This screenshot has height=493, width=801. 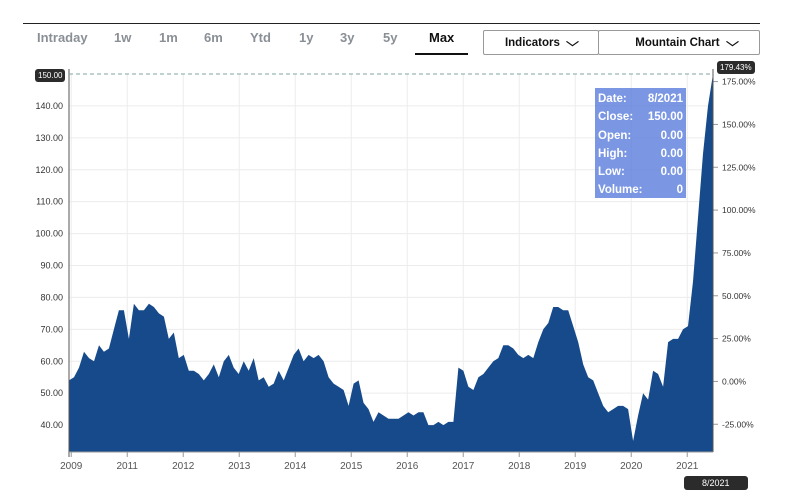 What do you see at coordinates (442, 42) in the screenshot?
I see `tab-max: Max` at bounding box center [442, 42].